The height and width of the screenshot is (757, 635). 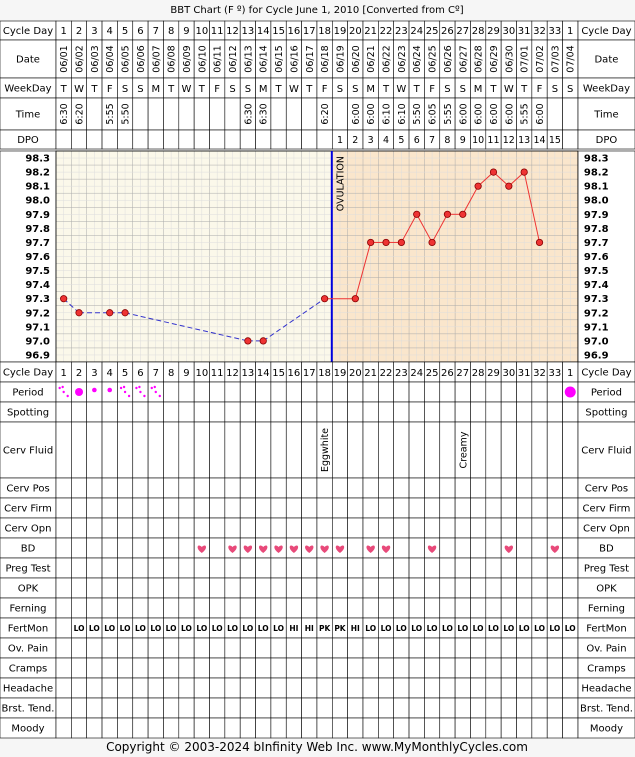 What do you see at coordinates (402, 58) in the screenshot?
I see `date-label: 06/23` at bounding box center [402, 58].